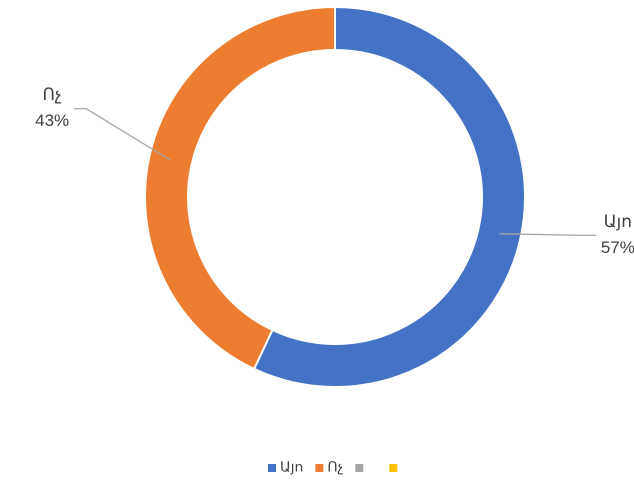  I want to click on legend-label: Ոչ, so click(335, 467).